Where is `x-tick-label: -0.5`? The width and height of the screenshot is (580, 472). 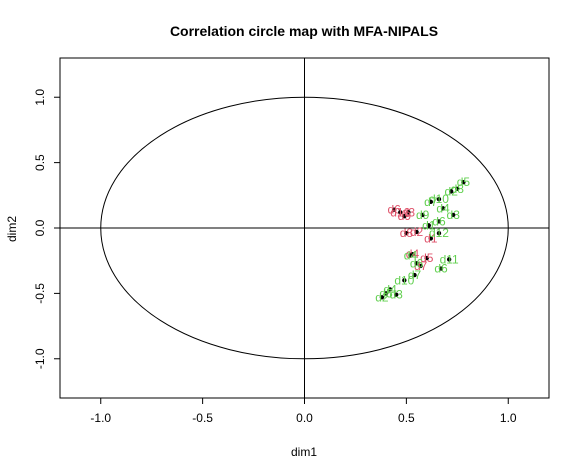 x-tick-label: -0.5 is located at coordinates (202, 418).